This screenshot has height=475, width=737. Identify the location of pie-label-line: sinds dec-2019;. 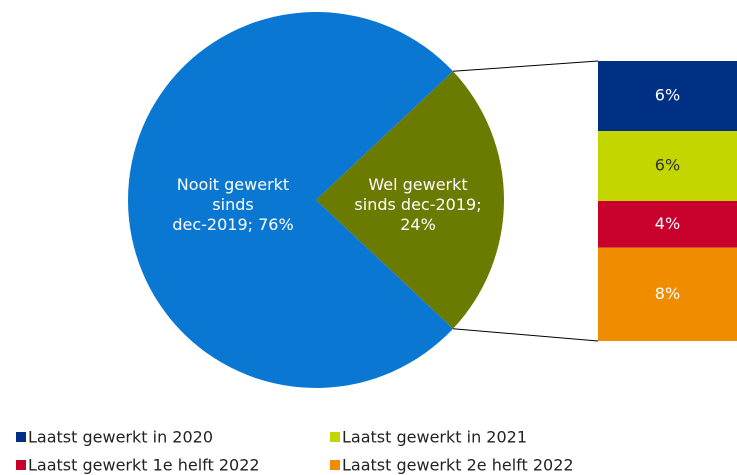
(417, 204).